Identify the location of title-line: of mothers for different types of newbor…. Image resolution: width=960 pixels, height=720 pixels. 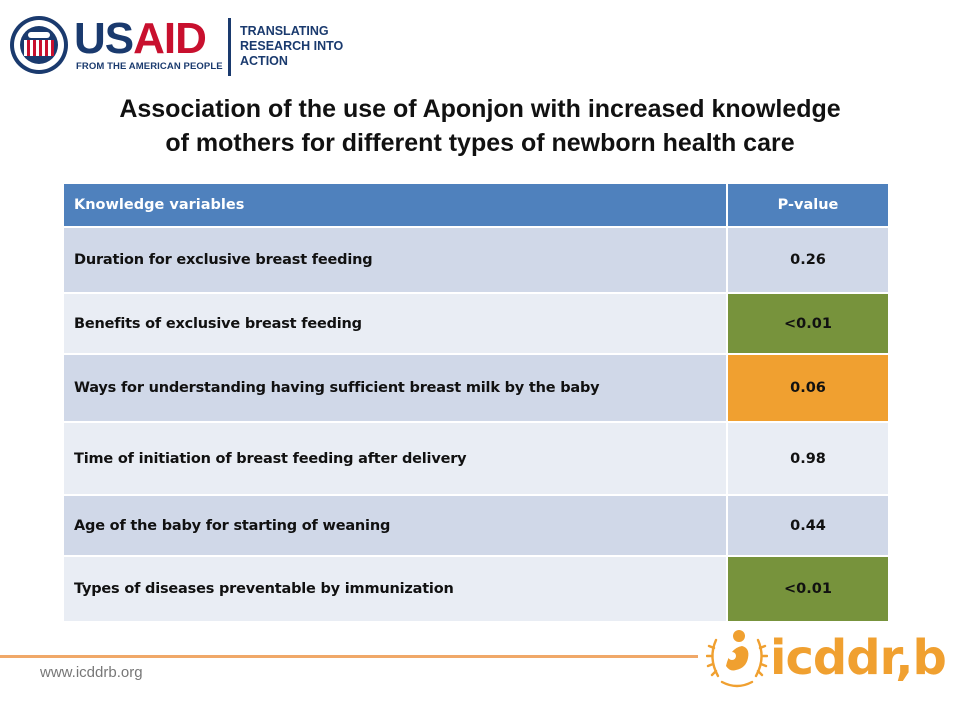
(480, 143).